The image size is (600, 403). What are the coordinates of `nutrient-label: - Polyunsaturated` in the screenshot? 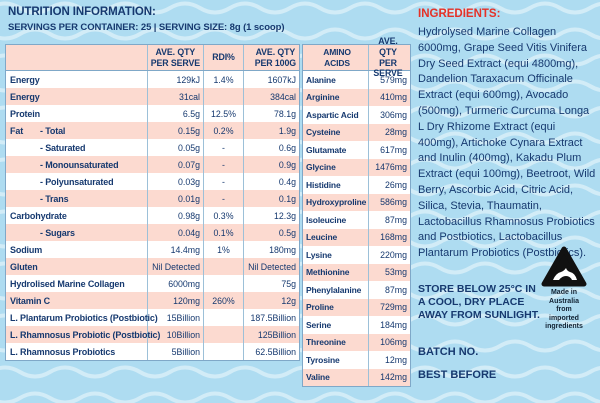 It's located at (77, 181).